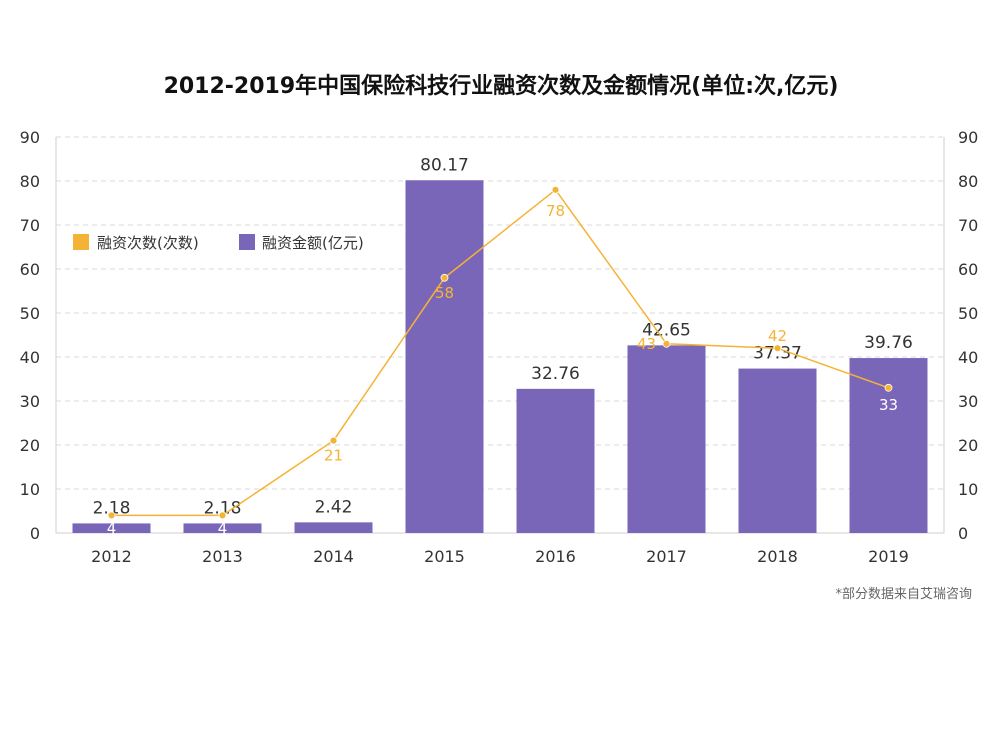 Image resolution: width=1003 pixels, height=752 pixels. What do you see at coordinates (247, 242) in the screenshot?
I see `legend-swatch-amount` at bounding box center [247, 242].